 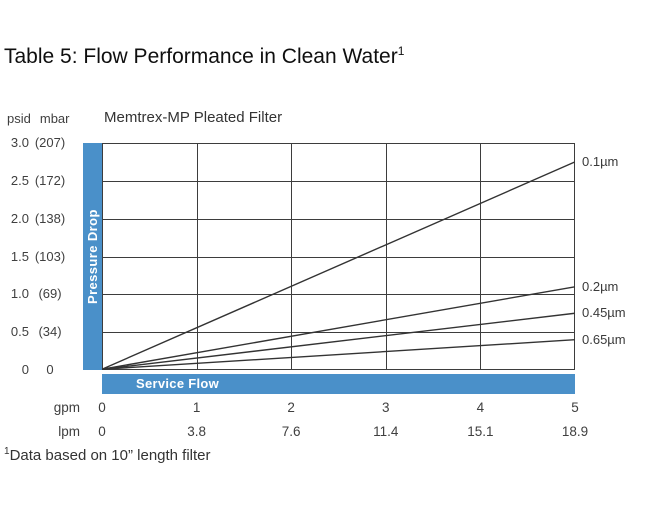 What do you see at coordinates (325, 423) in the screenshot?
I see `x-axis-rows: gpm 0 1 2 3 4 5 lpm 0 3.8 7.6 11.4 15.1 18.9` at bounding box center [325, 423].